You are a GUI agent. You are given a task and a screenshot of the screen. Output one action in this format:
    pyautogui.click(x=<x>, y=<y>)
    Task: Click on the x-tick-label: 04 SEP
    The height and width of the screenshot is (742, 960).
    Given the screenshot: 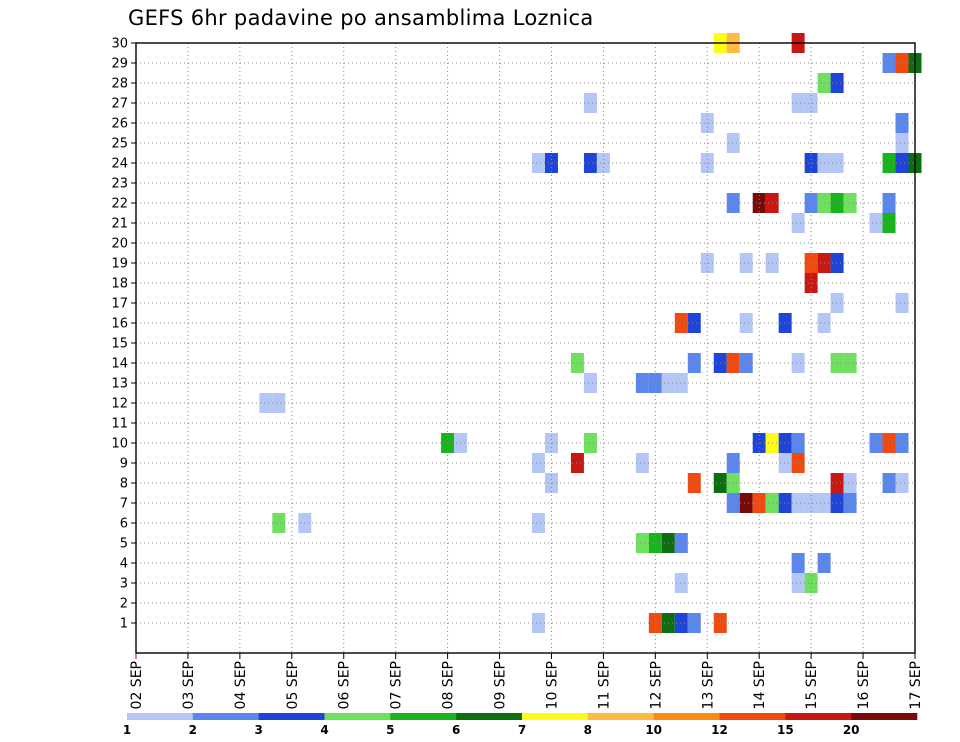 What is the action you would take?
    pyautogui.click(x=241, y=685)
    